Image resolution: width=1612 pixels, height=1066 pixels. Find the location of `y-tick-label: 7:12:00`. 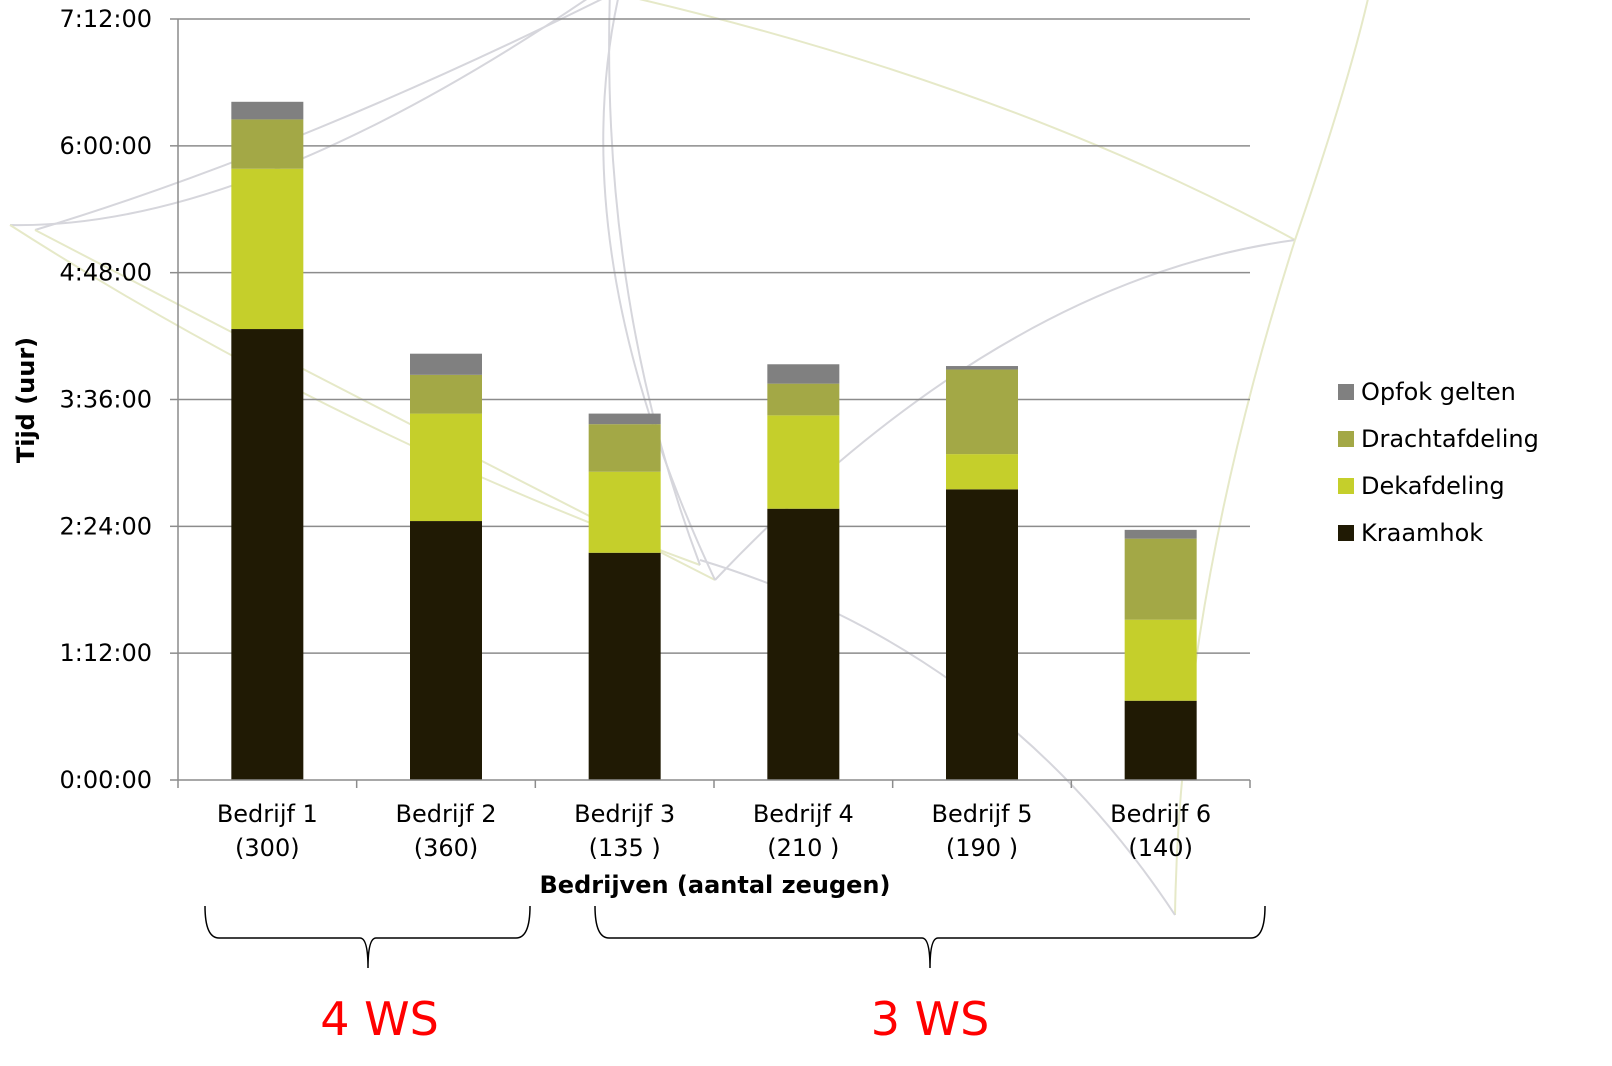

y-tick-label: 7:12:00 is located at coordinates (105, 19).